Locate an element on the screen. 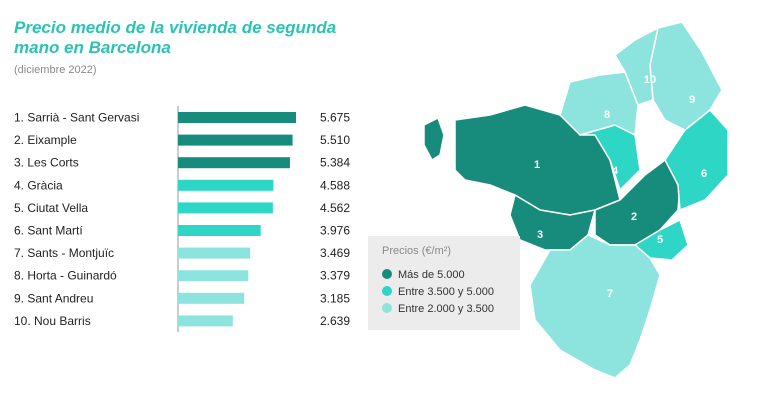 The height and width of the screenshot is (410, 768). category-label: 7. Sants - Montjuïc is located at coordinates (64, 253).